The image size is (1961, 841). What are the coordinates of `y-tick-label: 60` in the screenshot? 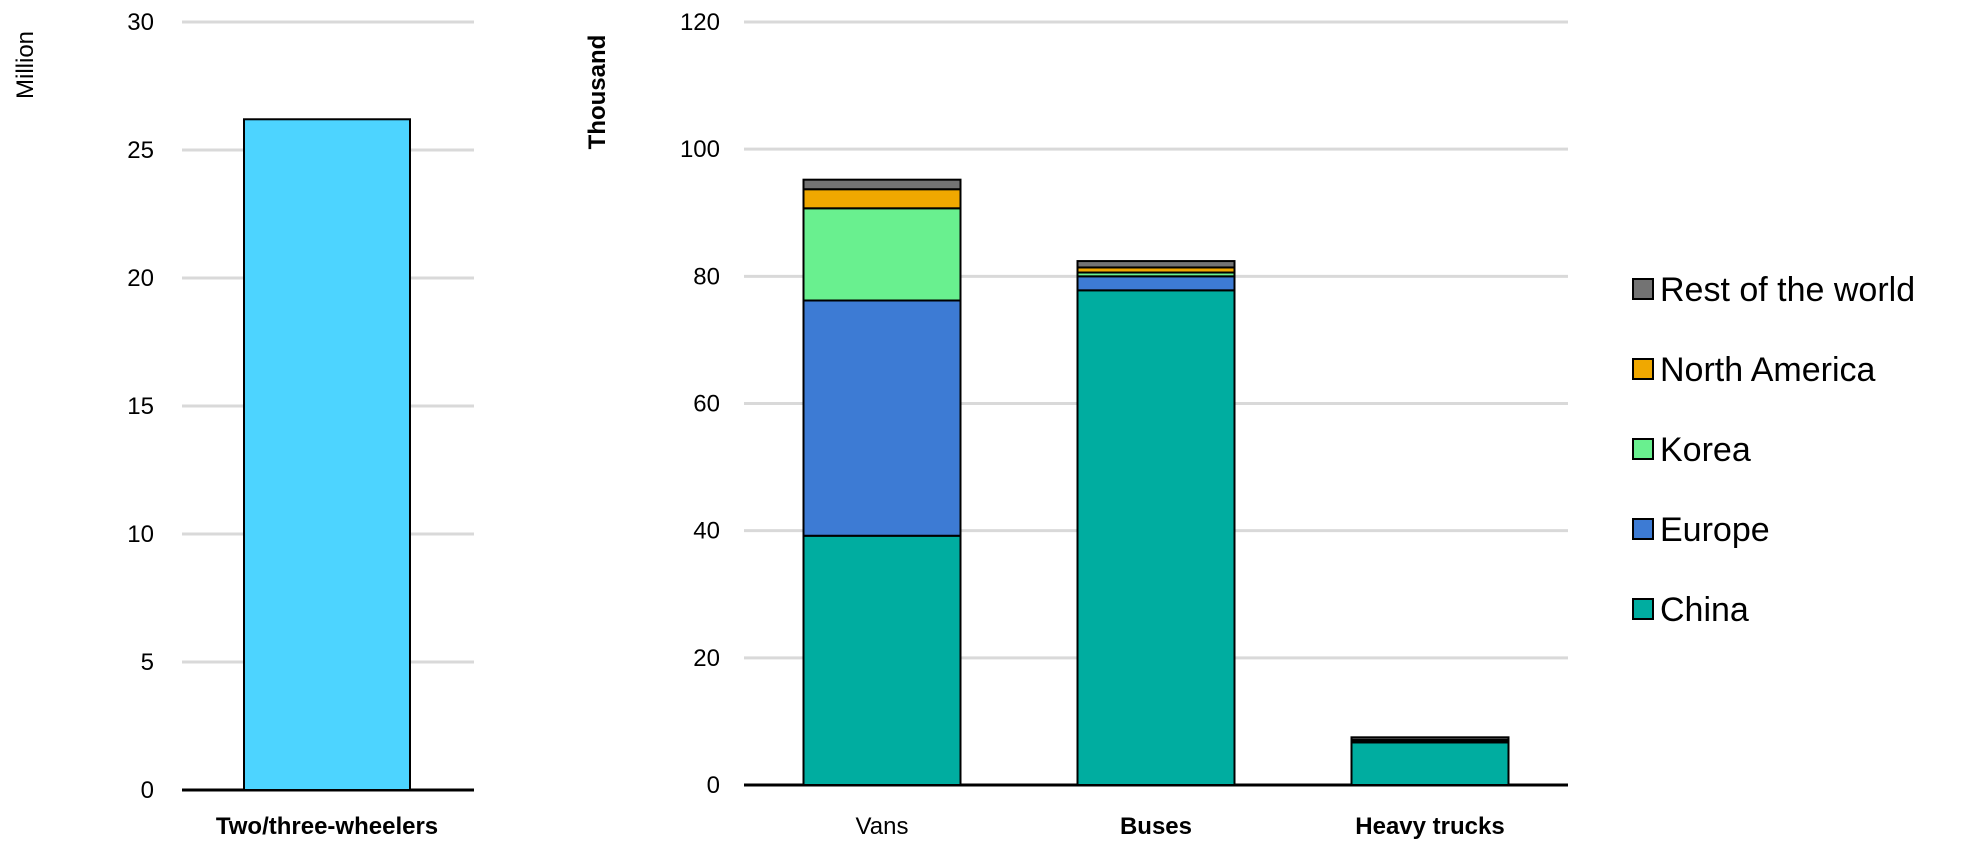 It's located at (706, 404).